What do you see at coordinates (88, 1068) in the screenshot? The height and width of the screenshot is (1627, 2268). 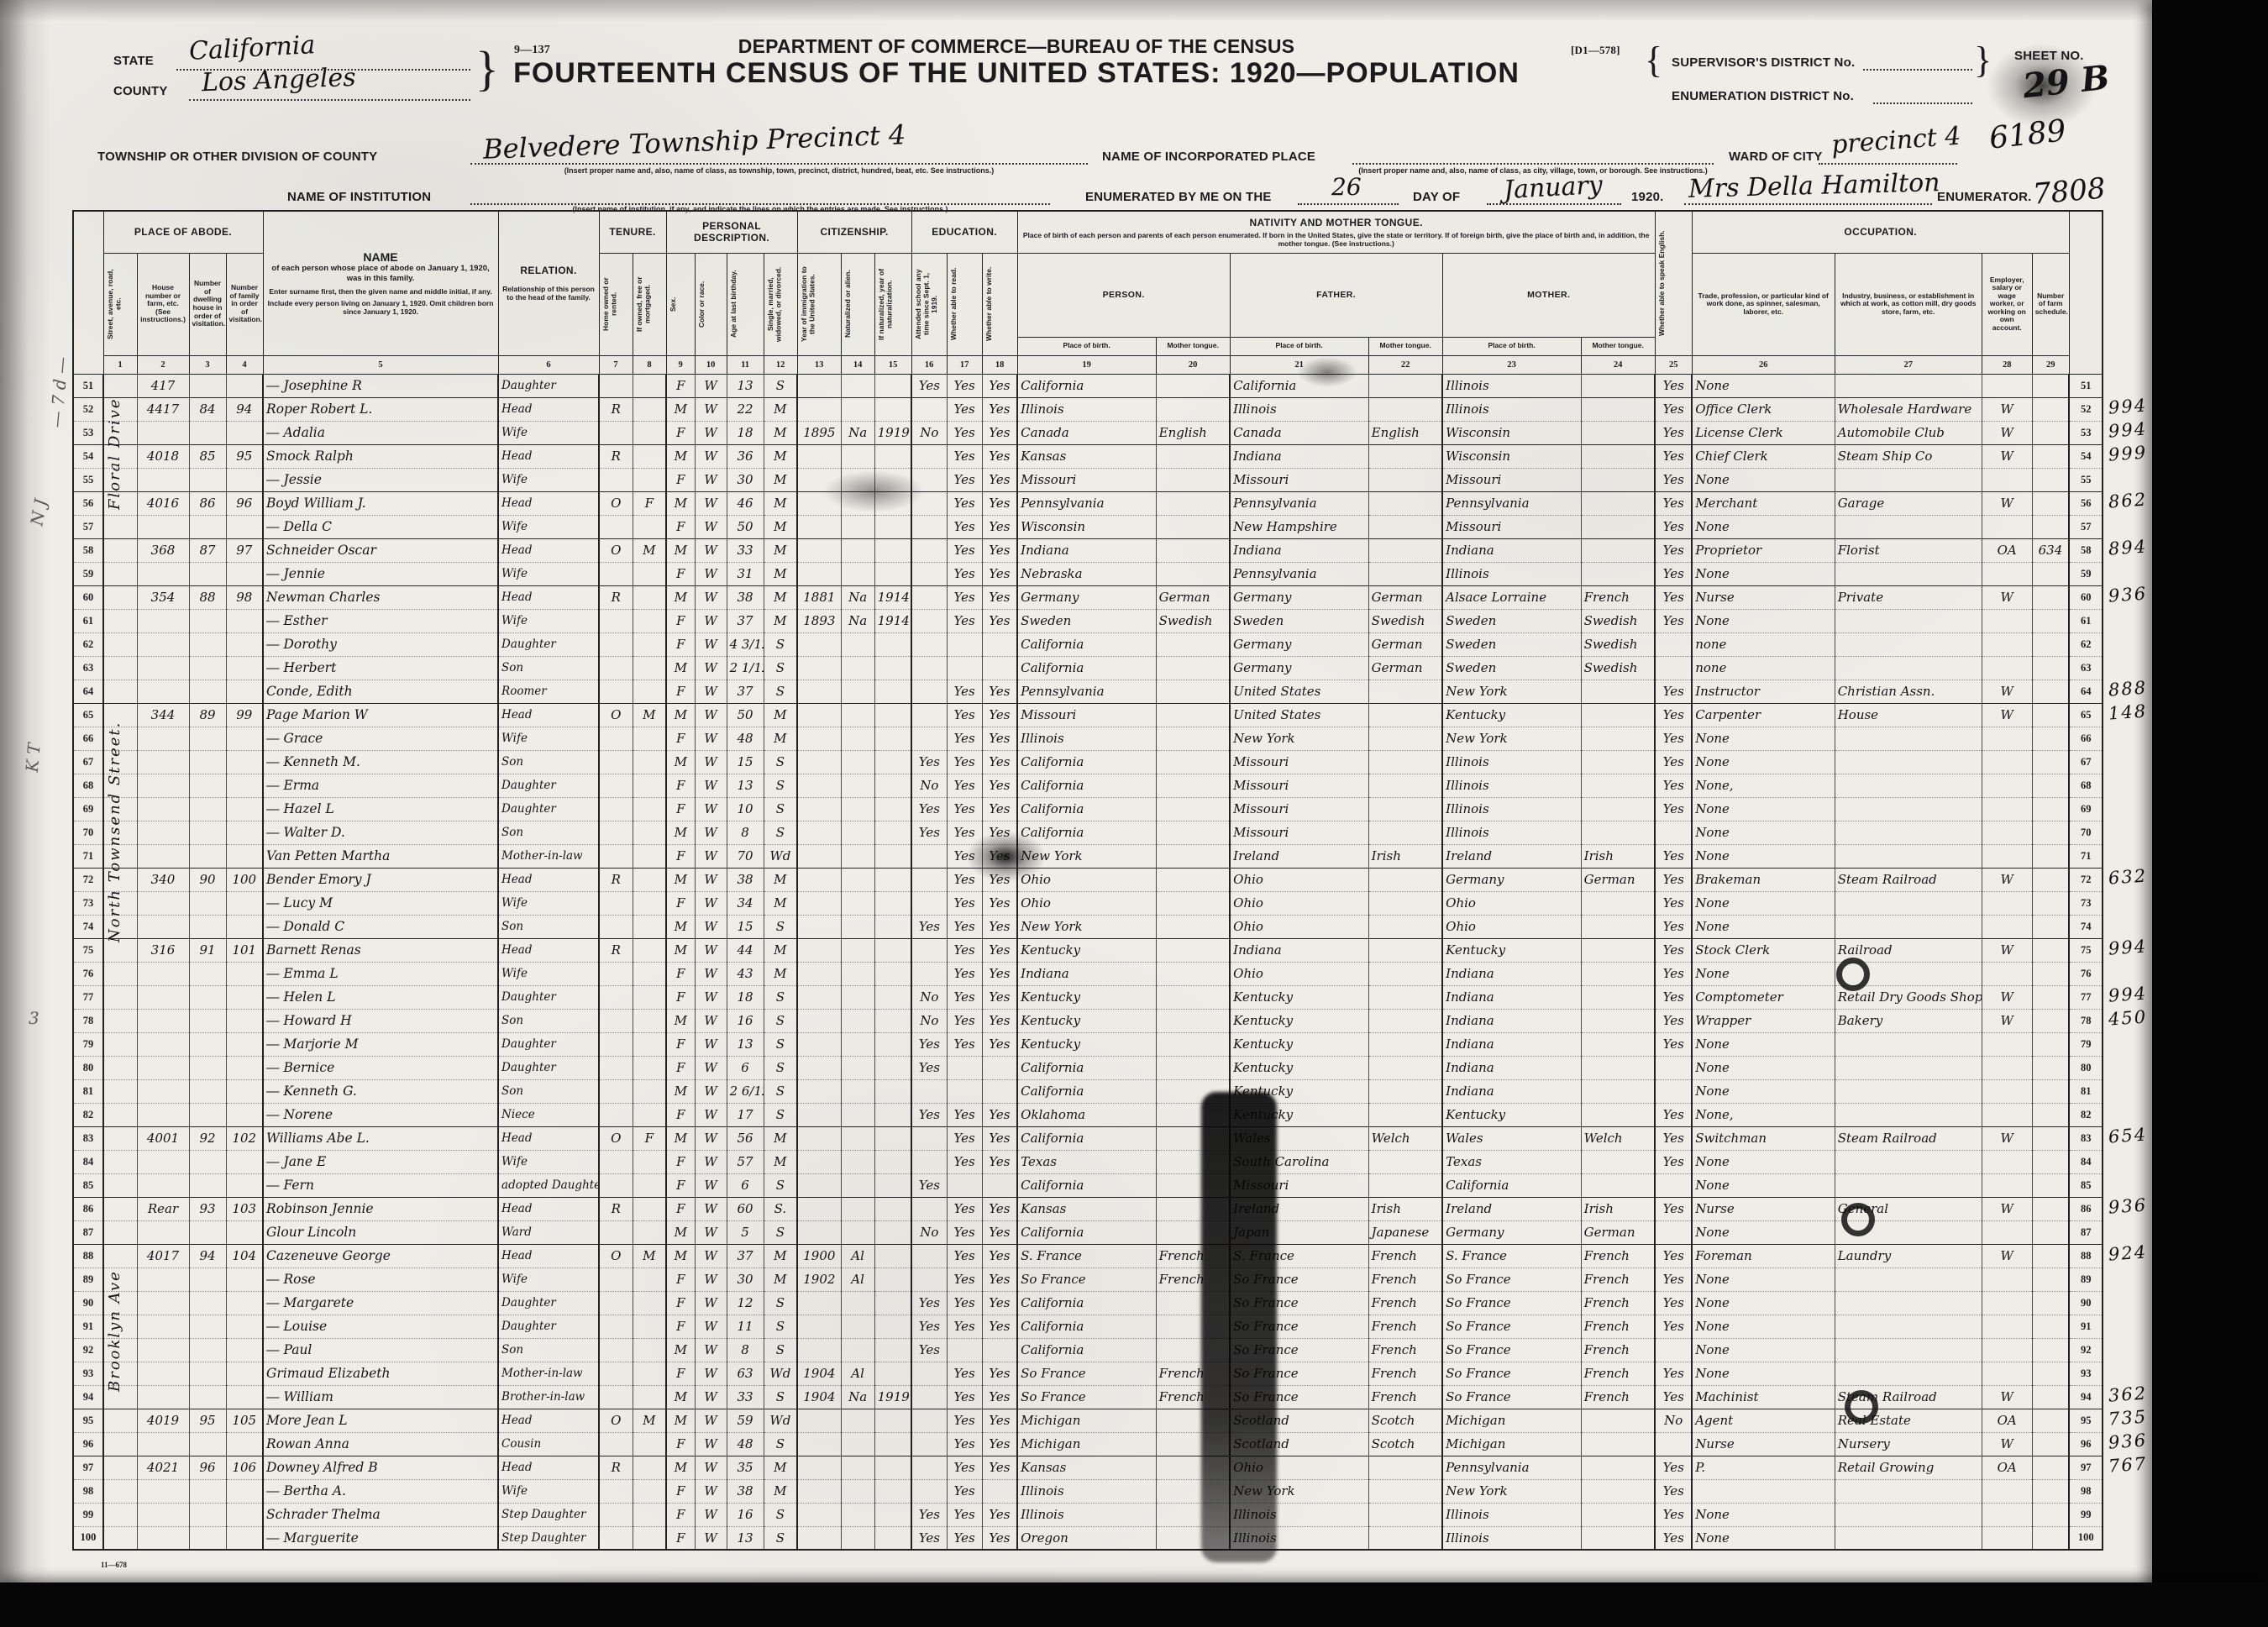 I see `line-number: 80` at bounding box center [88, 1068].